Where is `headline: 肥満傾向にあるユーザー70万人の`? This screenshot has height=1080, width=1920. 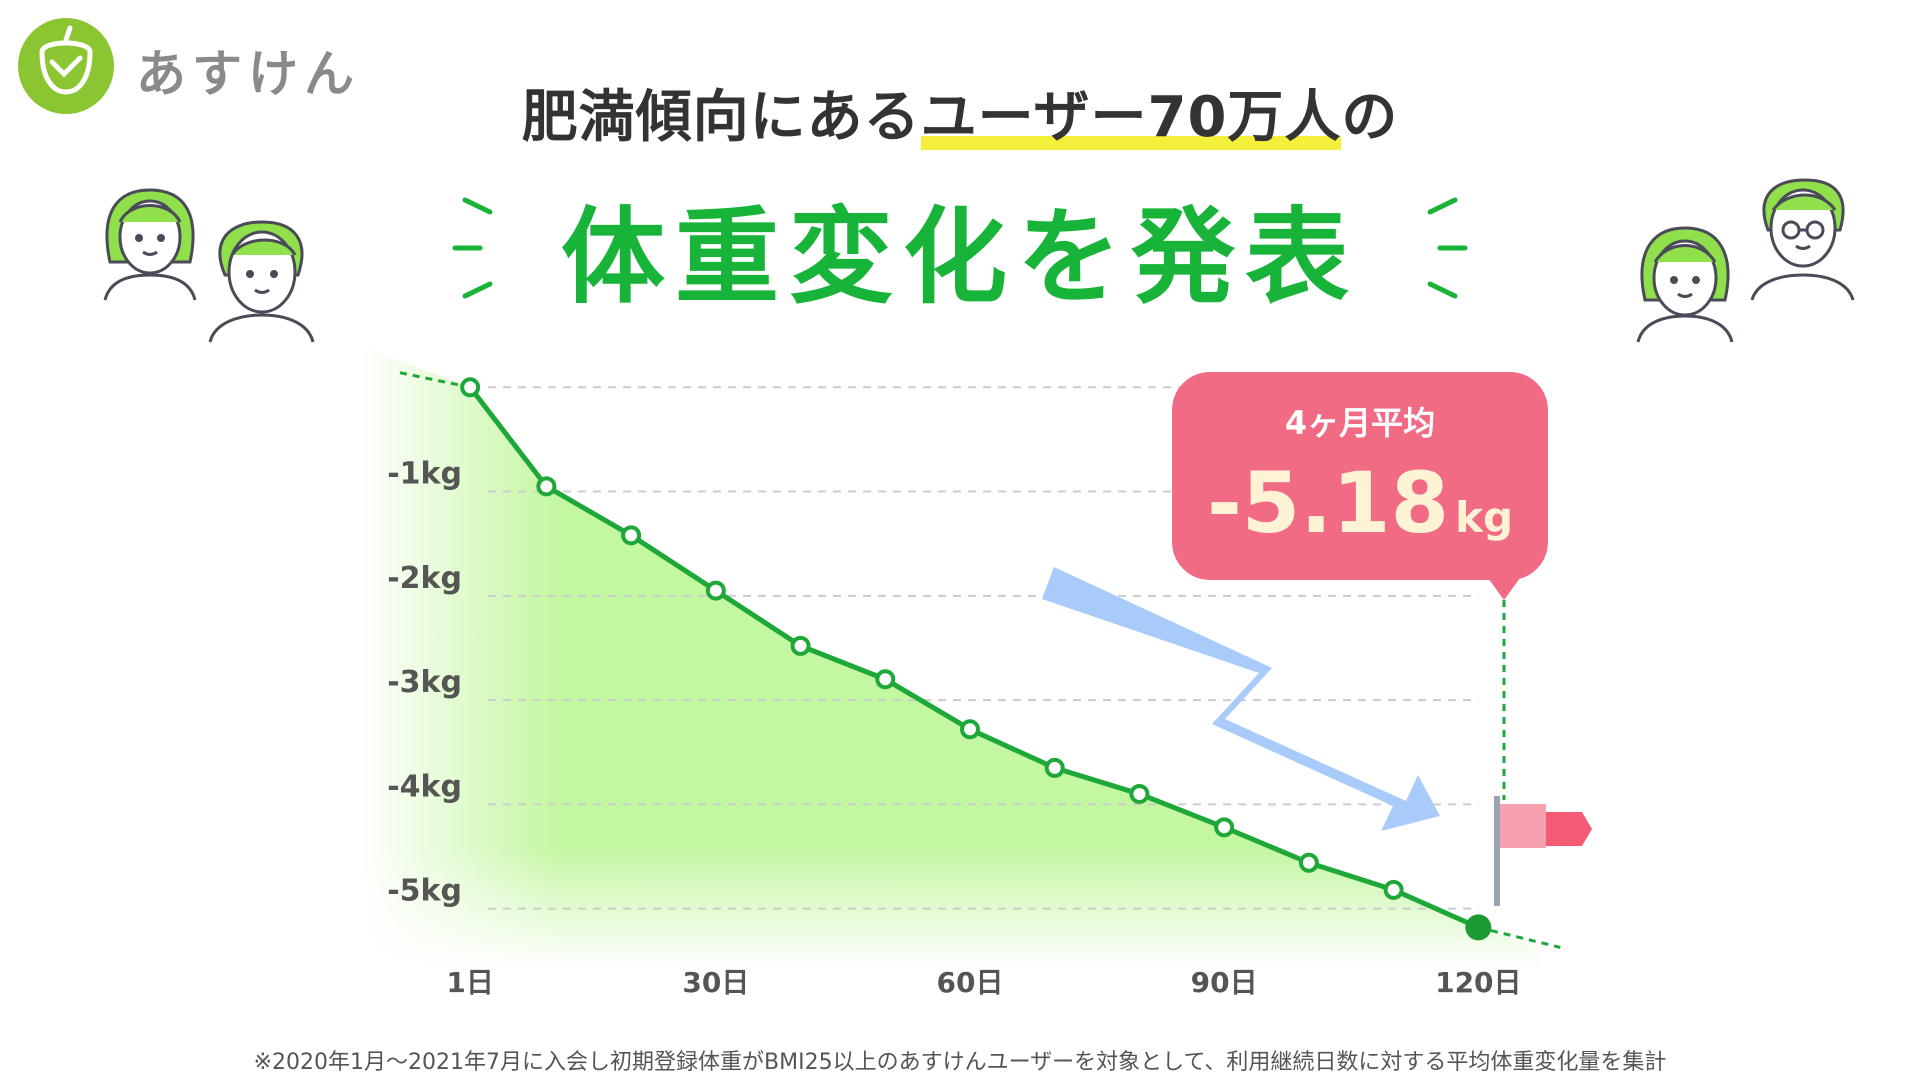 headline: 肥満傾向にあるユーザー70万人の is located at coordinates (960, 112).